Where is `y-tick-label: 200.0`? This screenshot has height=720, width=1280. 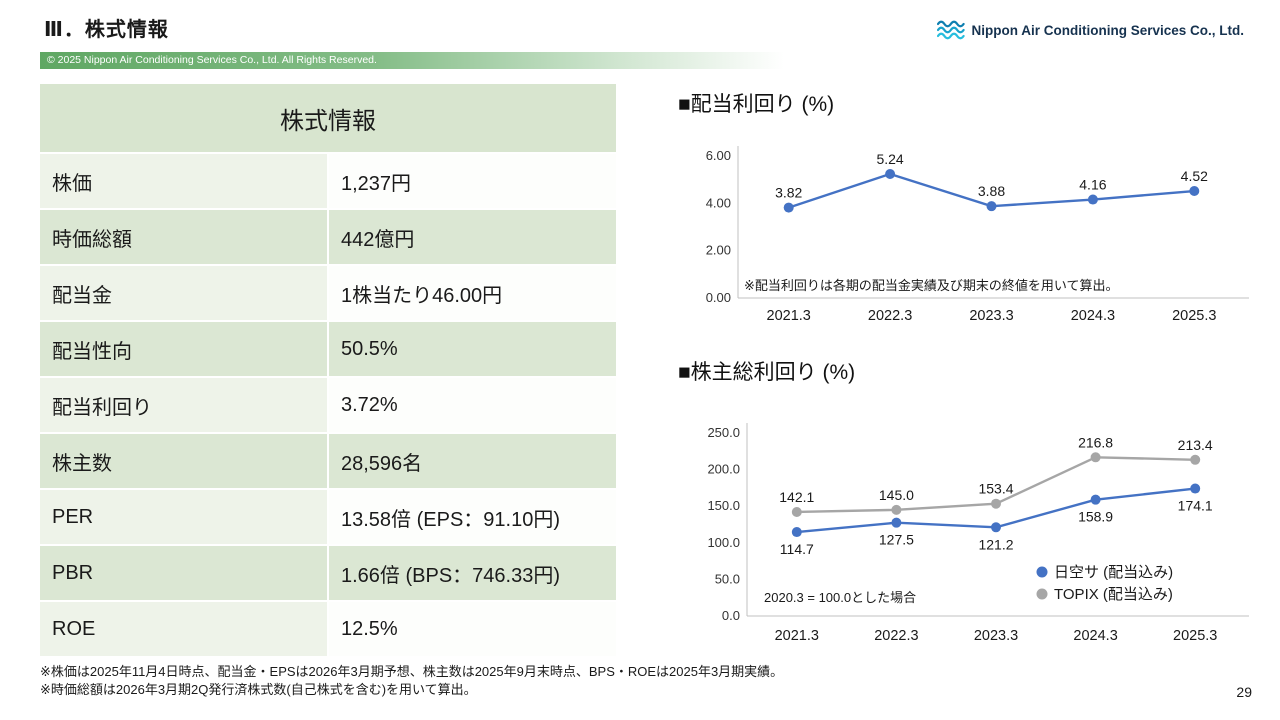
y-tick-label: 200.0 is located at coordinates (723, 469).